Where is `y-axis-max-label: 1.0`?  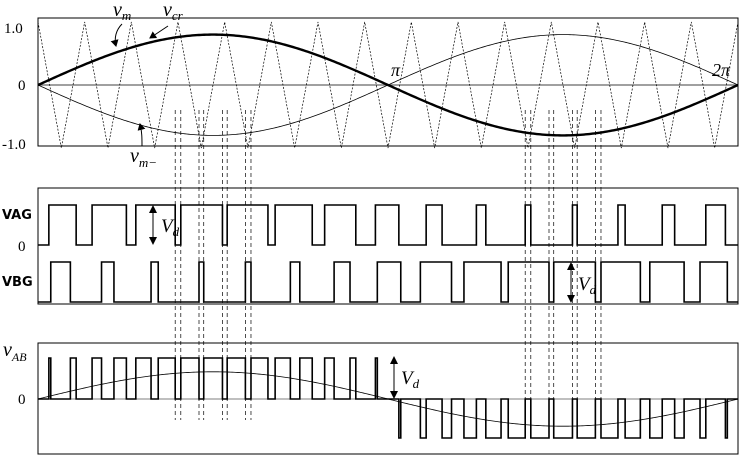
y-axis-max-label: 1.0 is located at coordinates (13, 29).